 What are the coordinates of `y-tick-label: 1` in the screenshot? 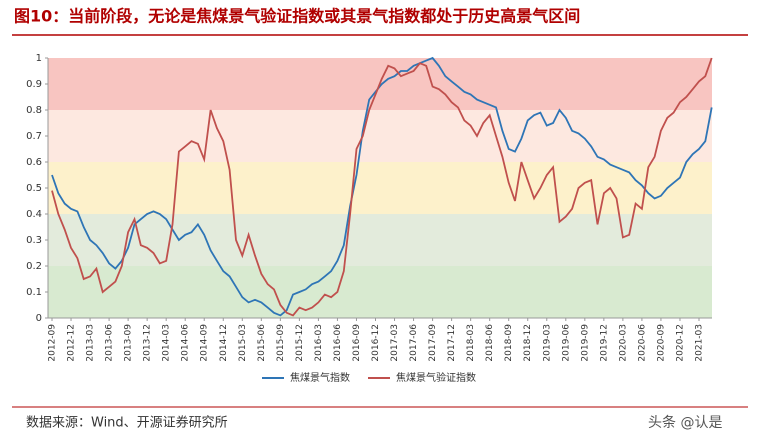 It's located at (39, 58).